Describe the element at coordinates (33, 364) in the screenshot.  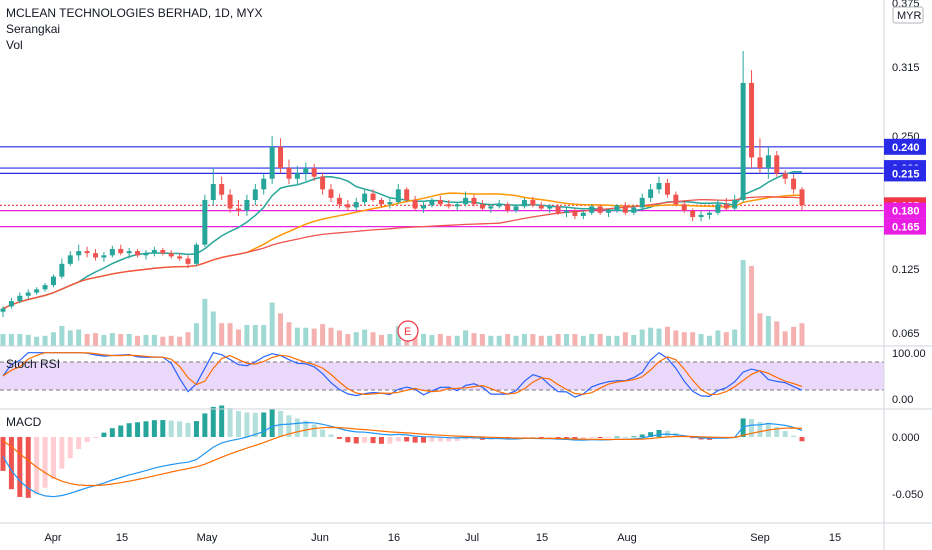
I see `stoch-rsi-label: Stoch RSI` at that location.